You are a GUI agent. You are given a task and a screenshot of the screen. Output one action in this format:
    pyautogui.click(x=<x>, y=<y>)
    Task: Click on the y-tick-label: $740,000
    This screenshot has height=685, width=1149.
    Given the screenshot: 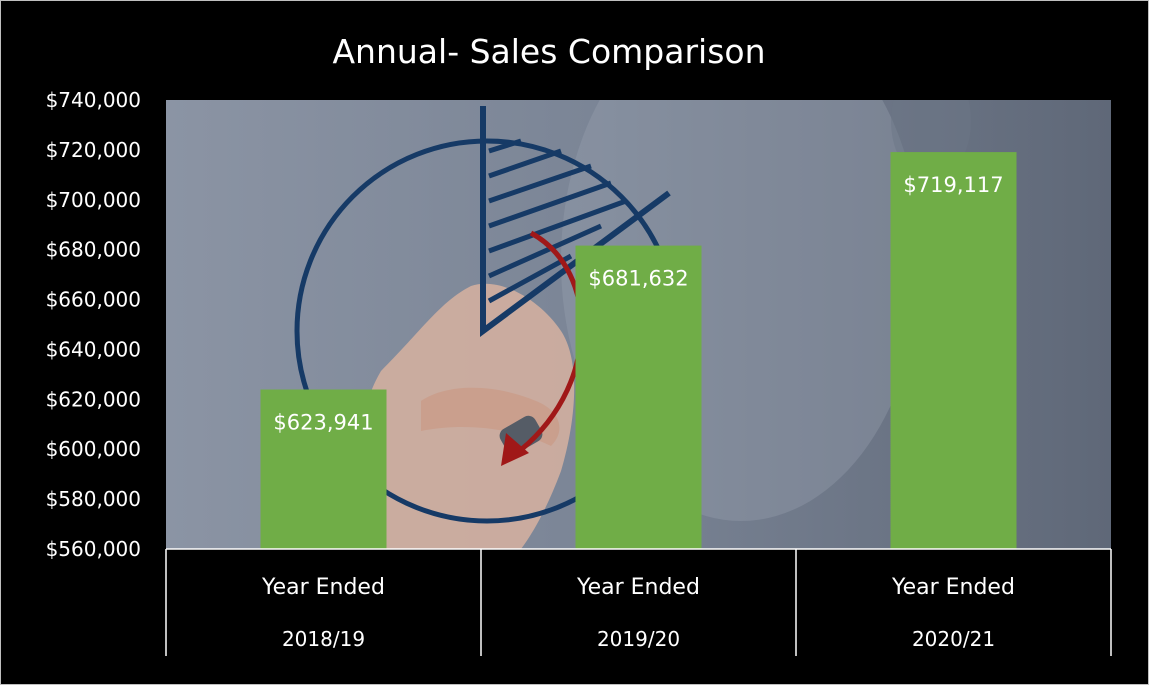 What is the action you would take?
    pyautogui.click(x=93, y=100)
    